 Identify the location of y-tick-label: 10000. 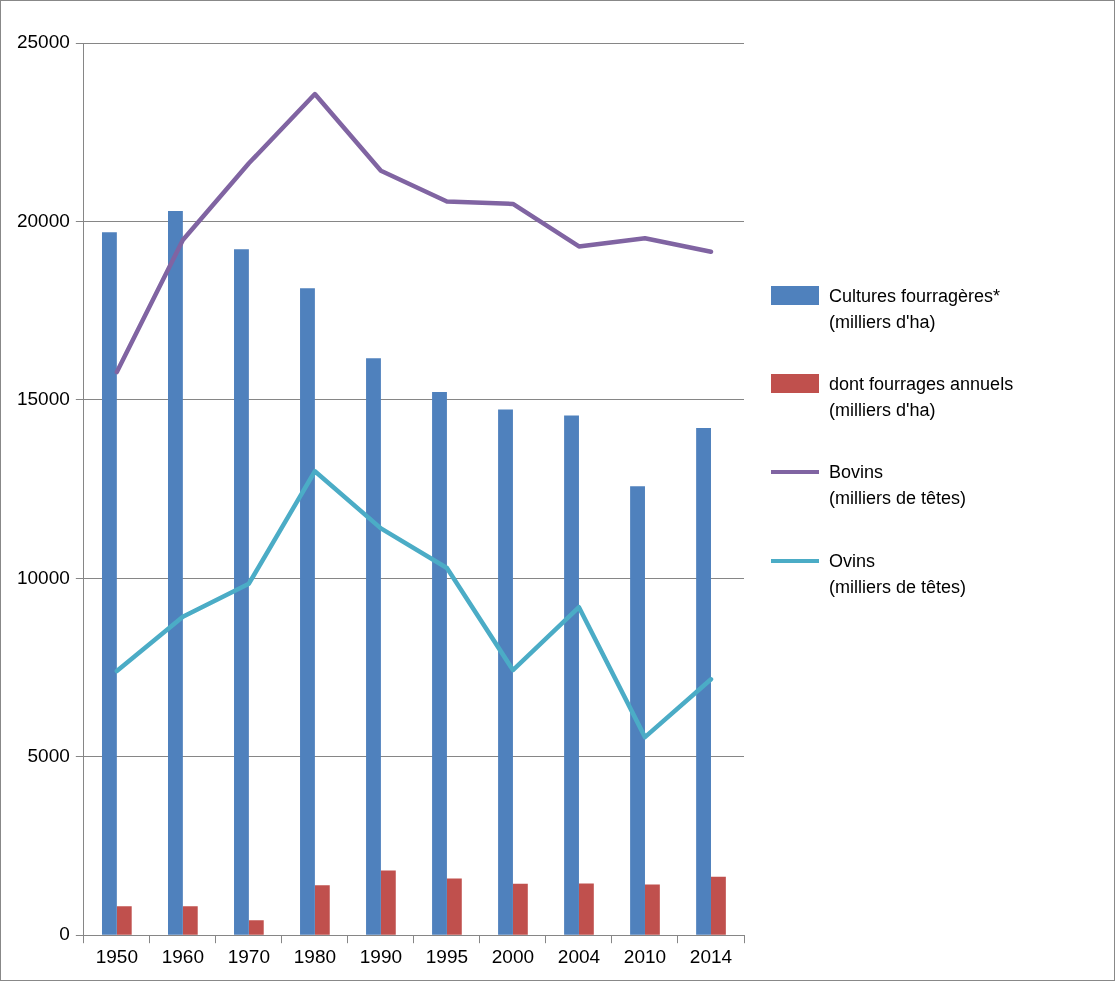
(43, 577).